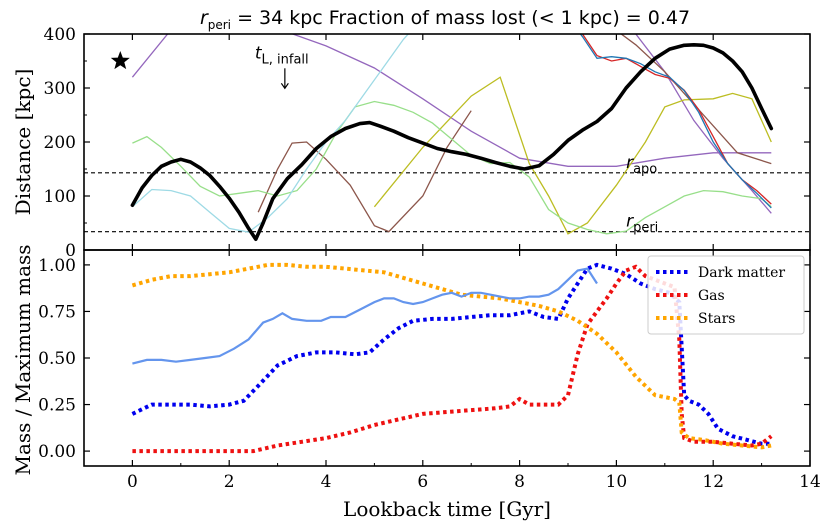 Image resolution: width=830 pixels, height=528 pixels. I want to click on bottom-ytick-label: 0.00, so click(57, 452).